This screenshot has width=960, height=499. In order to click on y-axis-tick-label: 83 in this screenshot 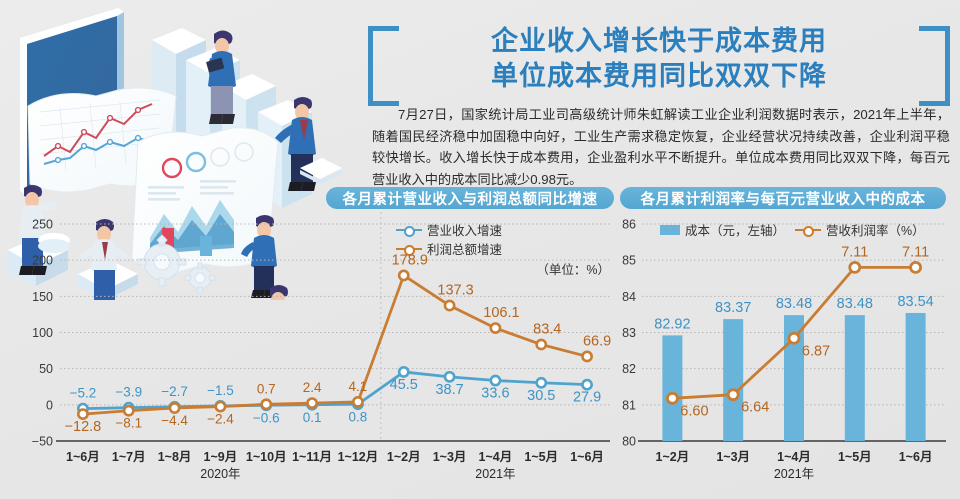, I will do `click(629, 333)`.